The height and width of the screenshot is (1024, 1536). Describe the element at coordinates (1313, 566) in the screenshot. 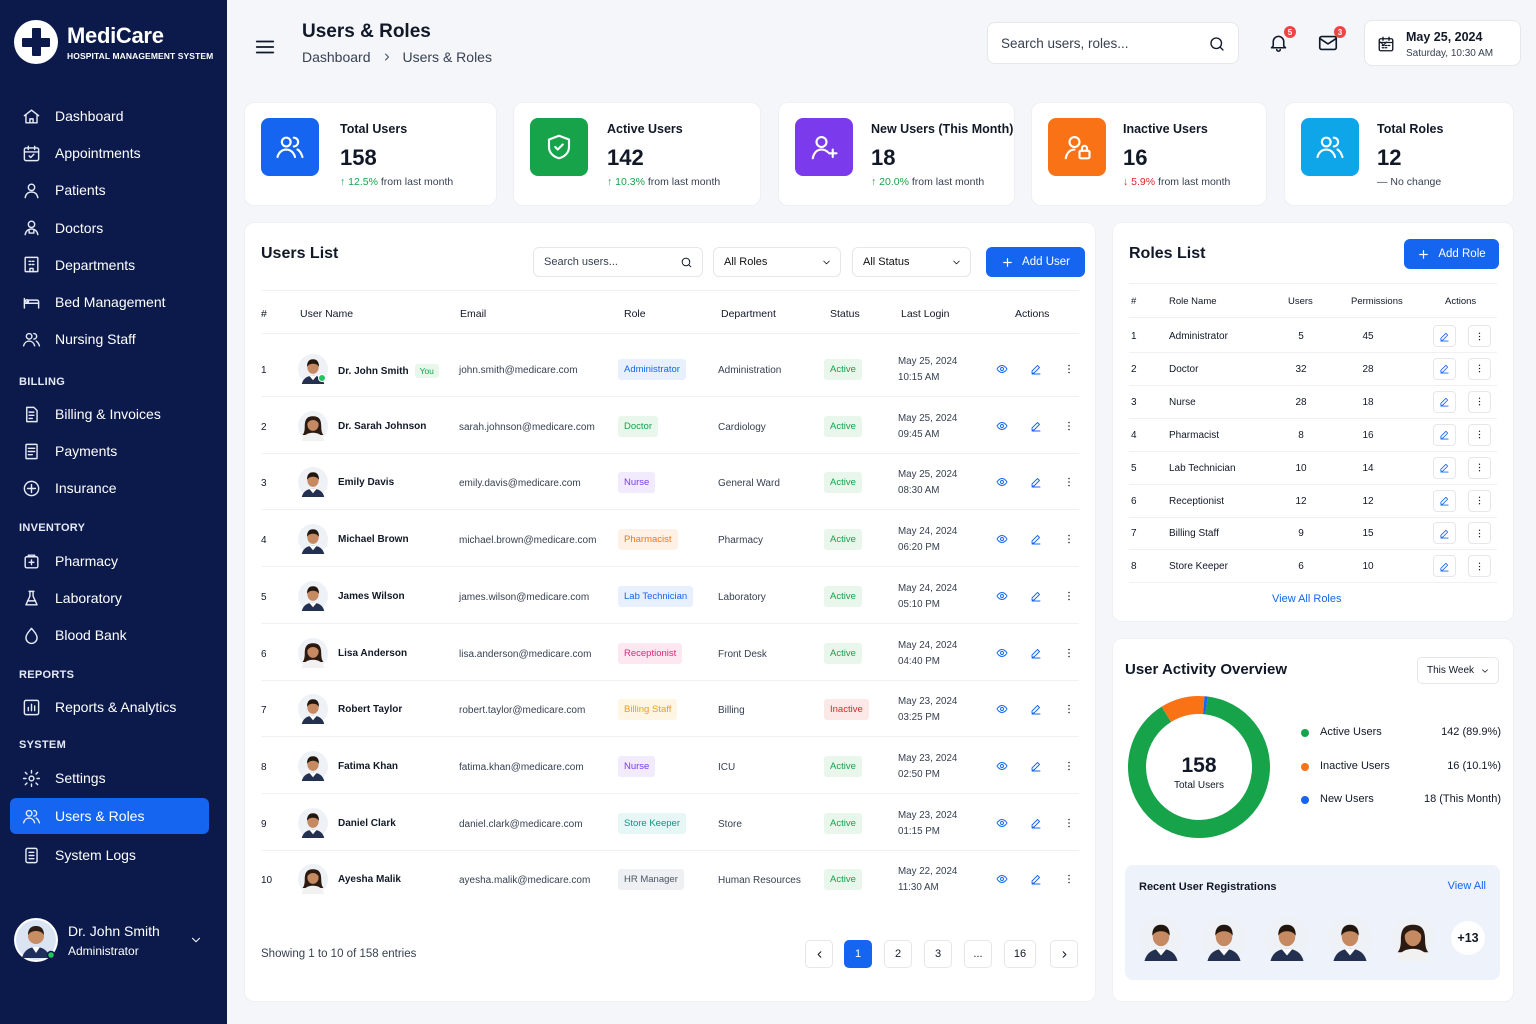

I see `role-row: 8 Store Keeper 6 10` at that location.